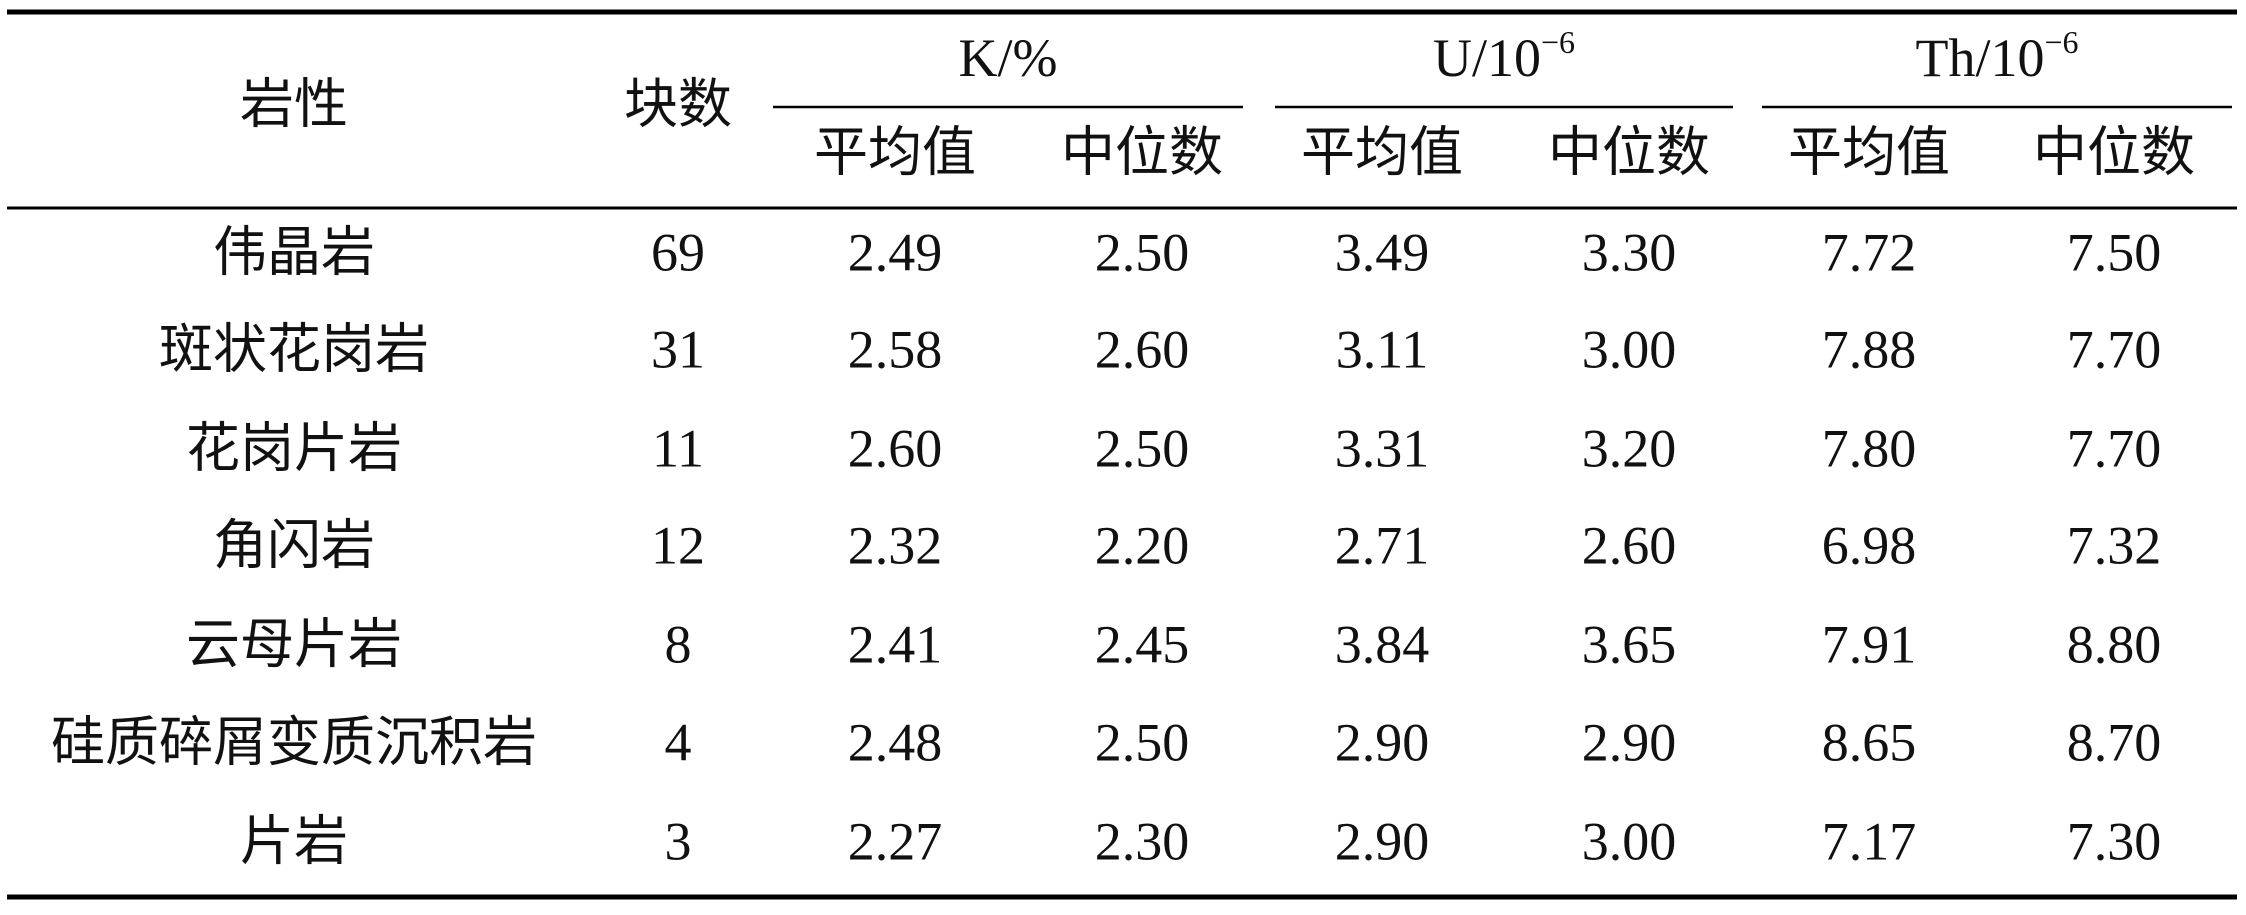  I want to click on cell: 斑状花岗岩, so click(294, 349).